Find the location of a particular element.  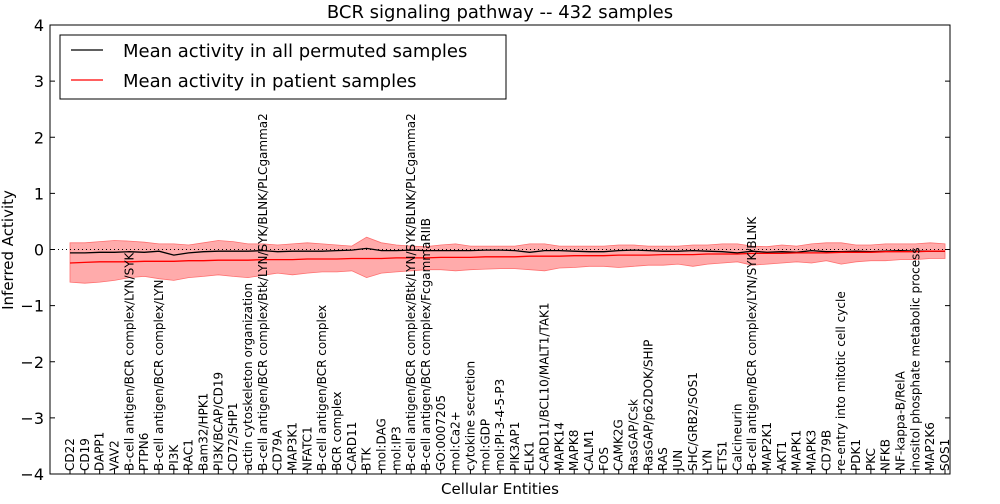

legend-label-patient: Mean activity in patient samples is located at coordinates (270, 81).